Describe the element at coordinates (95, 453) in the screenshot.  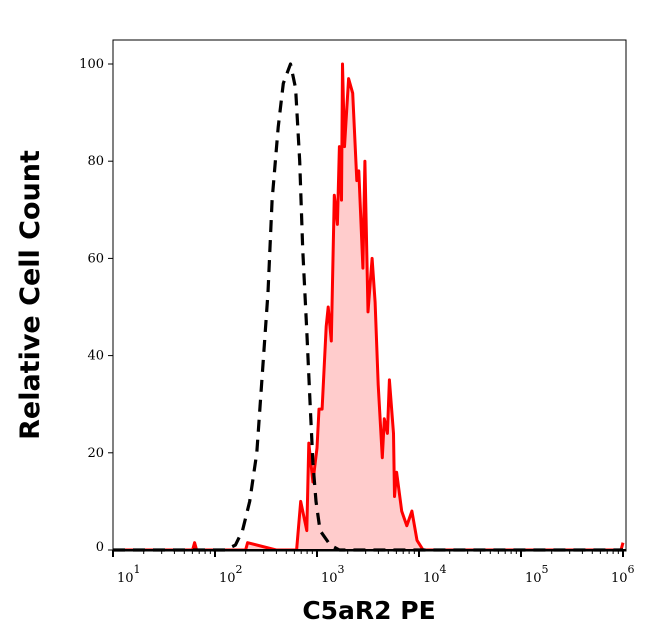
I see `y-tick-label: 20` at that location.